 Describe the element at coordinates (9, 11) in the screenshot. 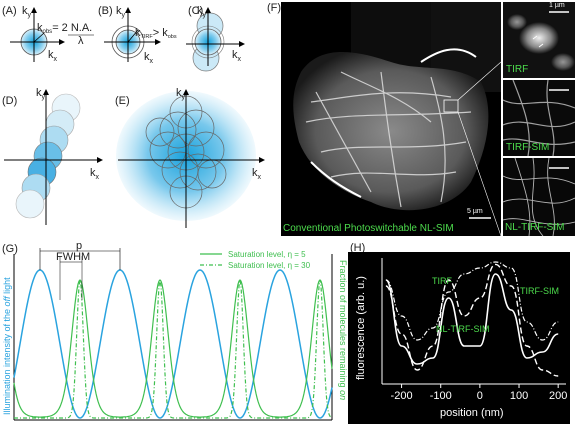

I see `panel-a-label: (A)` at that location.